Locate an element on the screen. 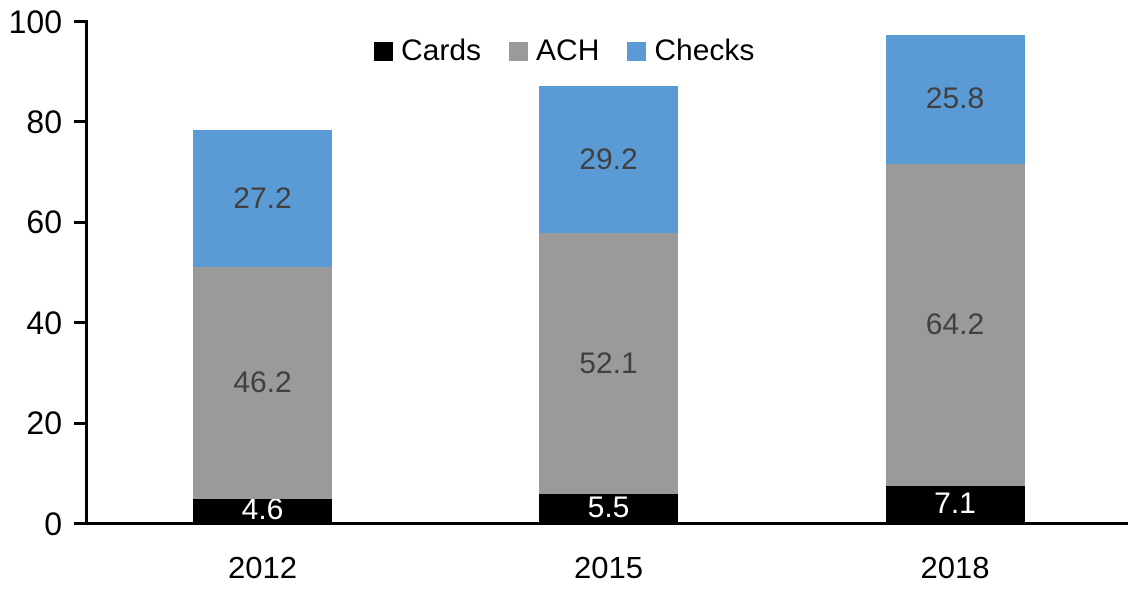 The width and height of the screenshot is (1134, 599). legend-item-cards: Cards is located at coordinates (427, 51).